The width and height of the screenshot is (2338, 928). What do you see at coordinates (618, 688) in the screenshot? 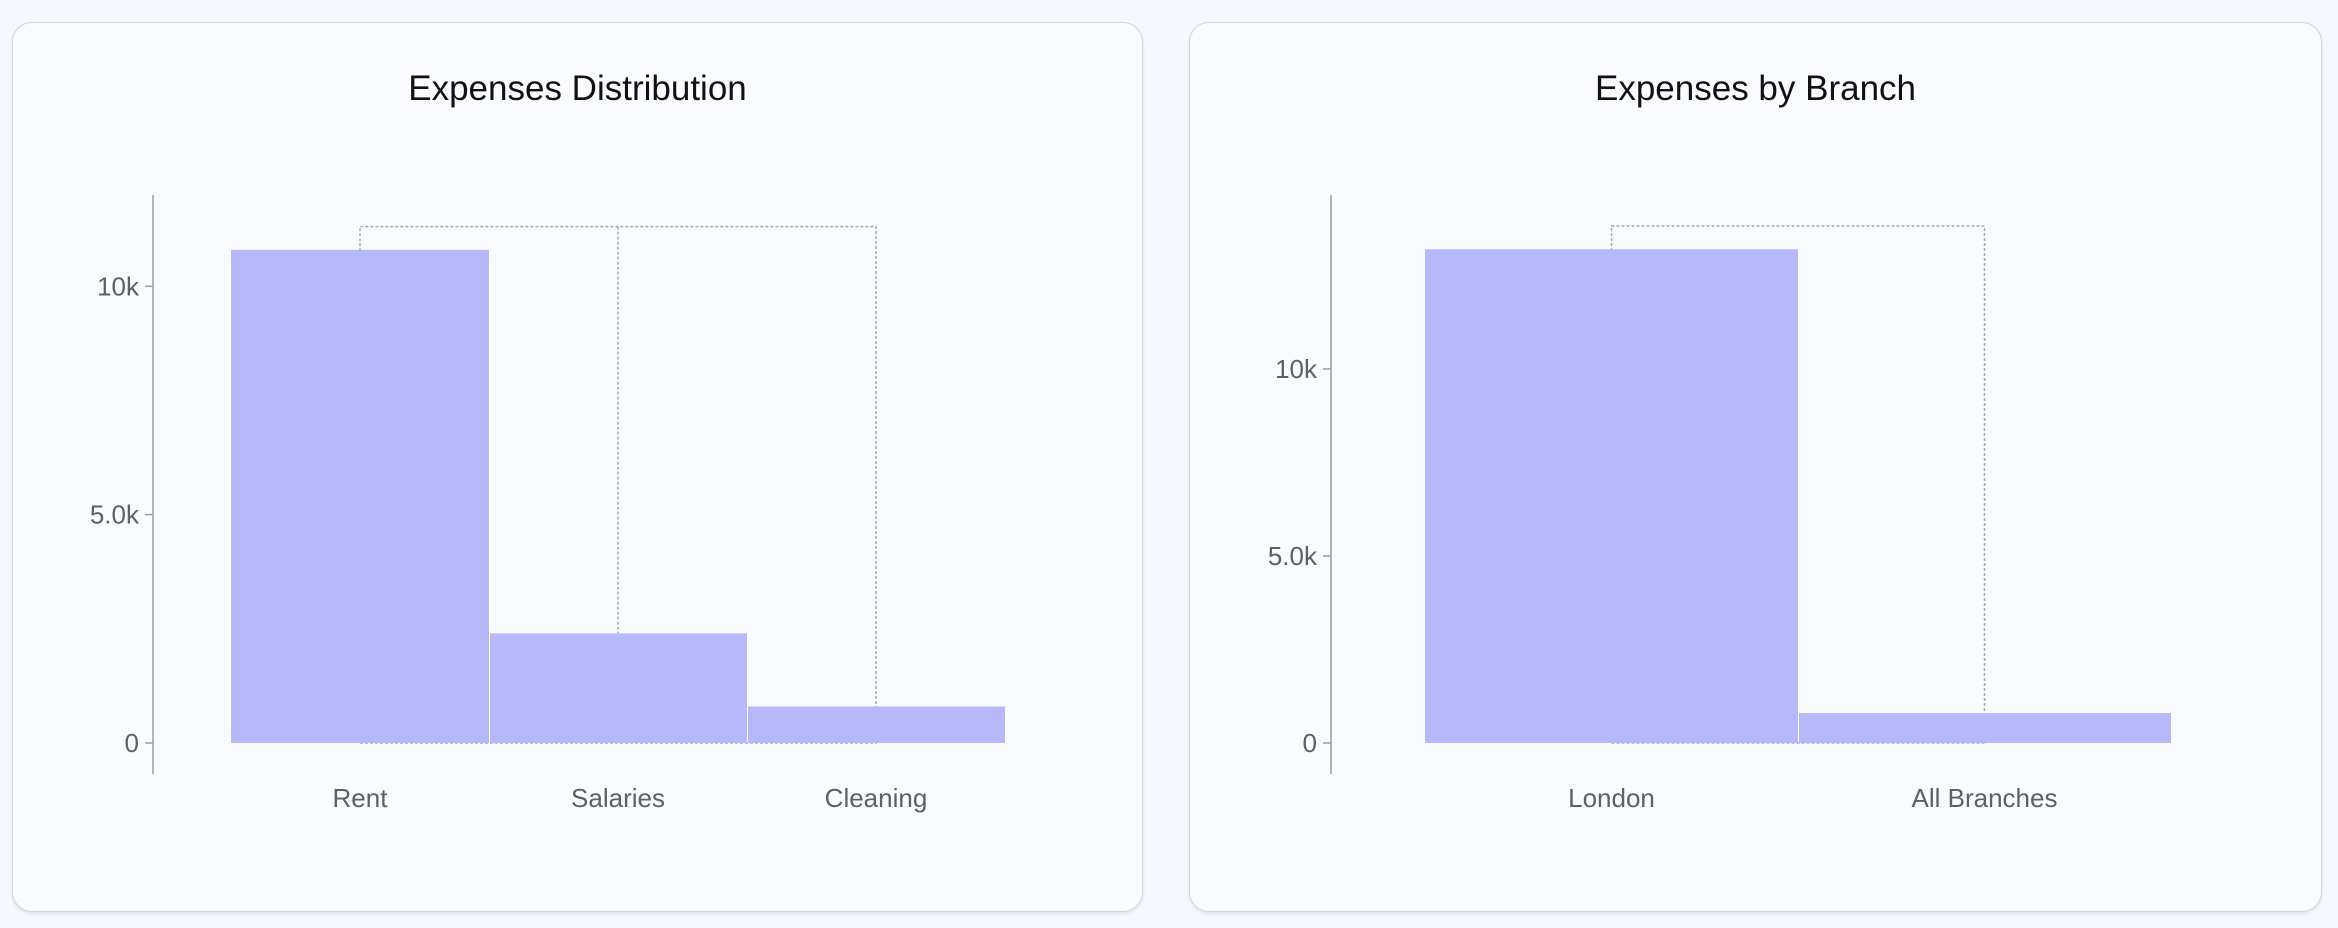
I see `bar-salaries` at bounding box center [618, 688].